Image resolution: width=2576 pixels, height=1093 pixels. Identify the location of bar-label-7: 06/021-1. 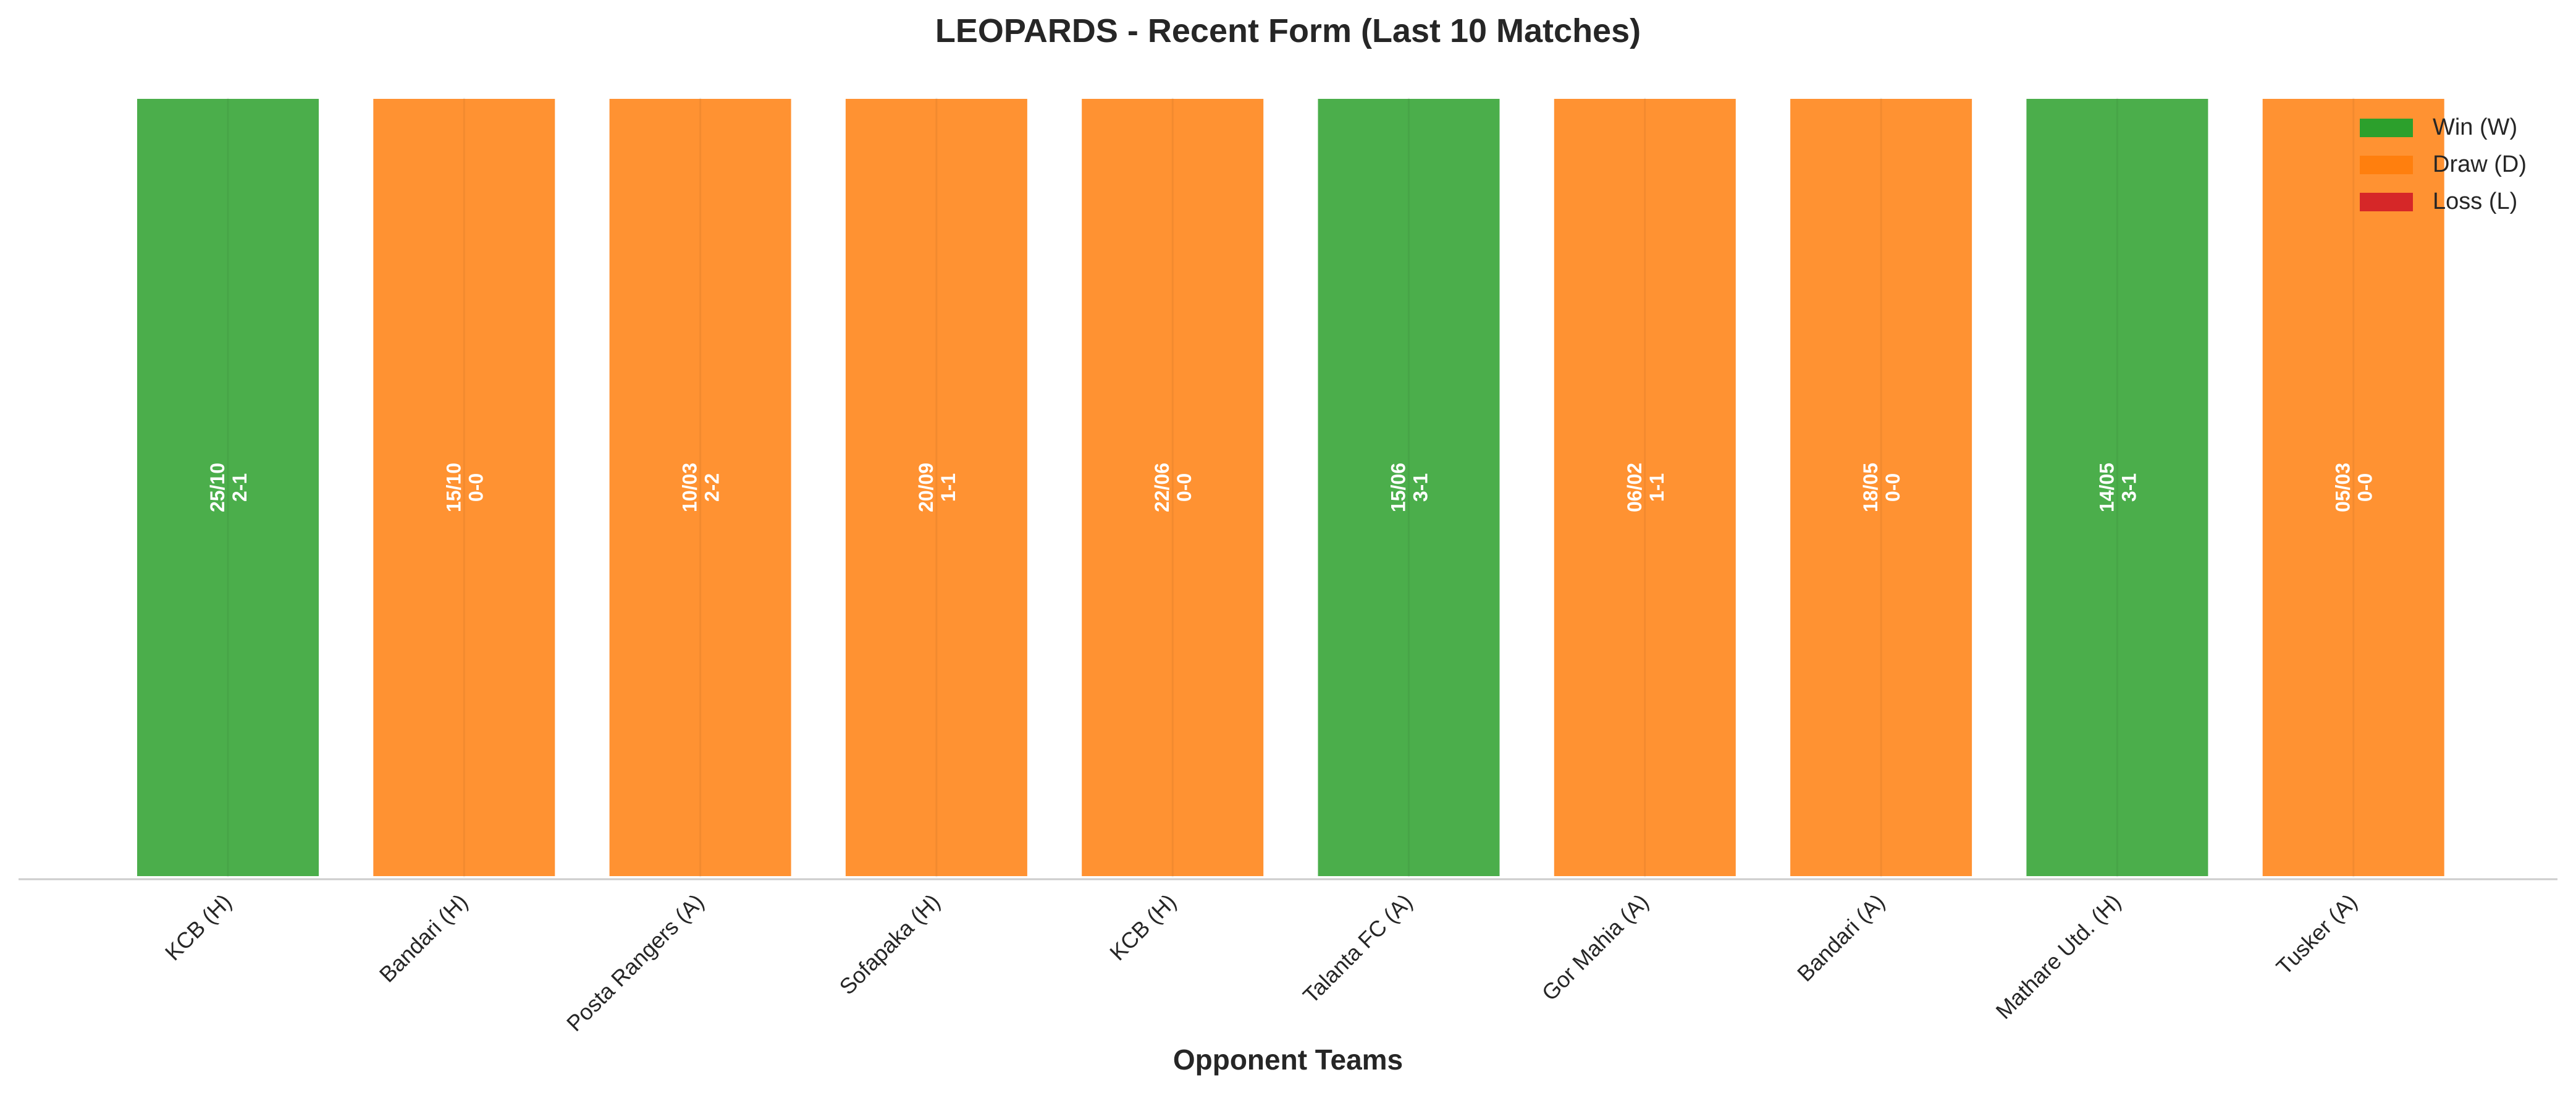
(1645, 488).